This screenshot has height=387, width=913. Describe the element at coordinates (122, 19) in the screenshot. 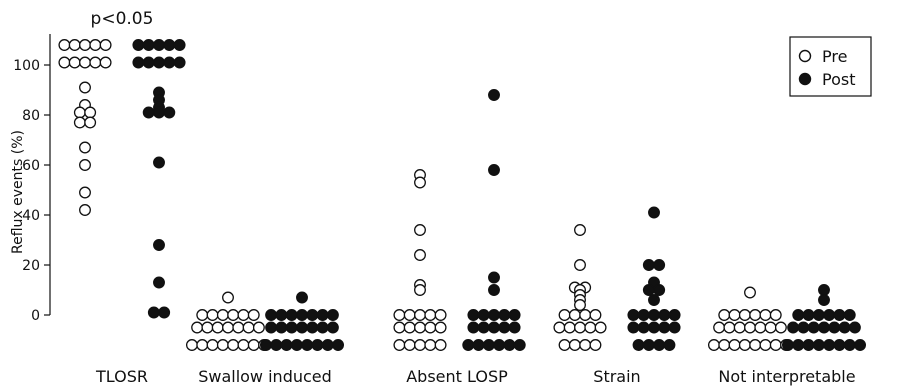

I see `significance-annotation: p<0.05` at that location.